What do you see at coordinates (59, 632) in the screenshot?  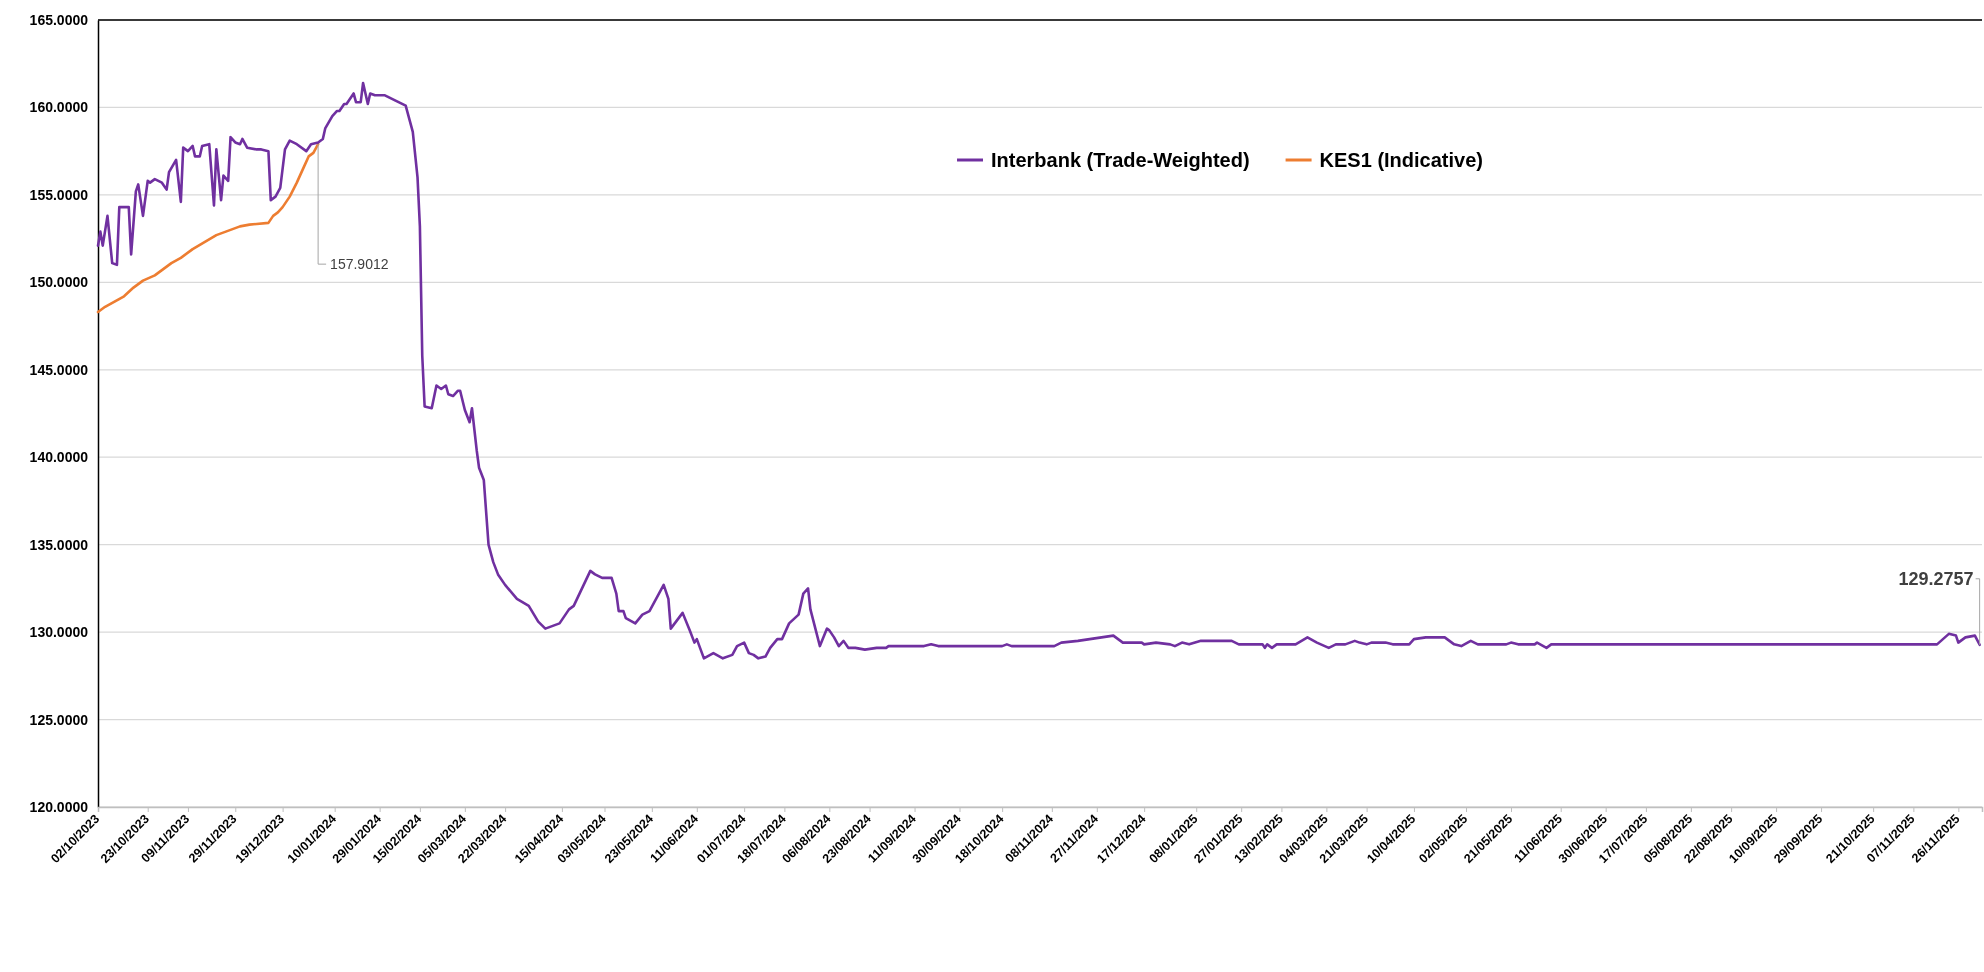 I see `y-tick-label: 130.0000` at bounding box center [59, 632].